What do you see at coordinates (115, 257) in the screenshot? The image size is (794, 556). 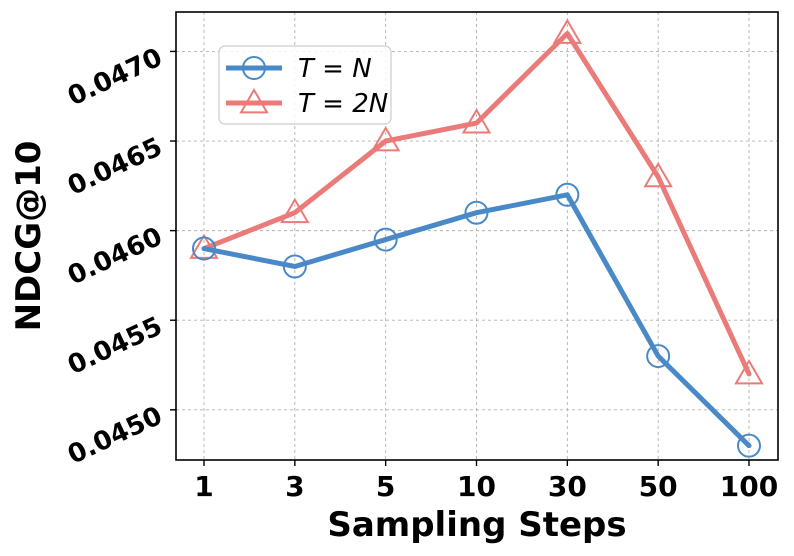 I see `y-tick-label: 0.0460` at bounding box center [115, 257].